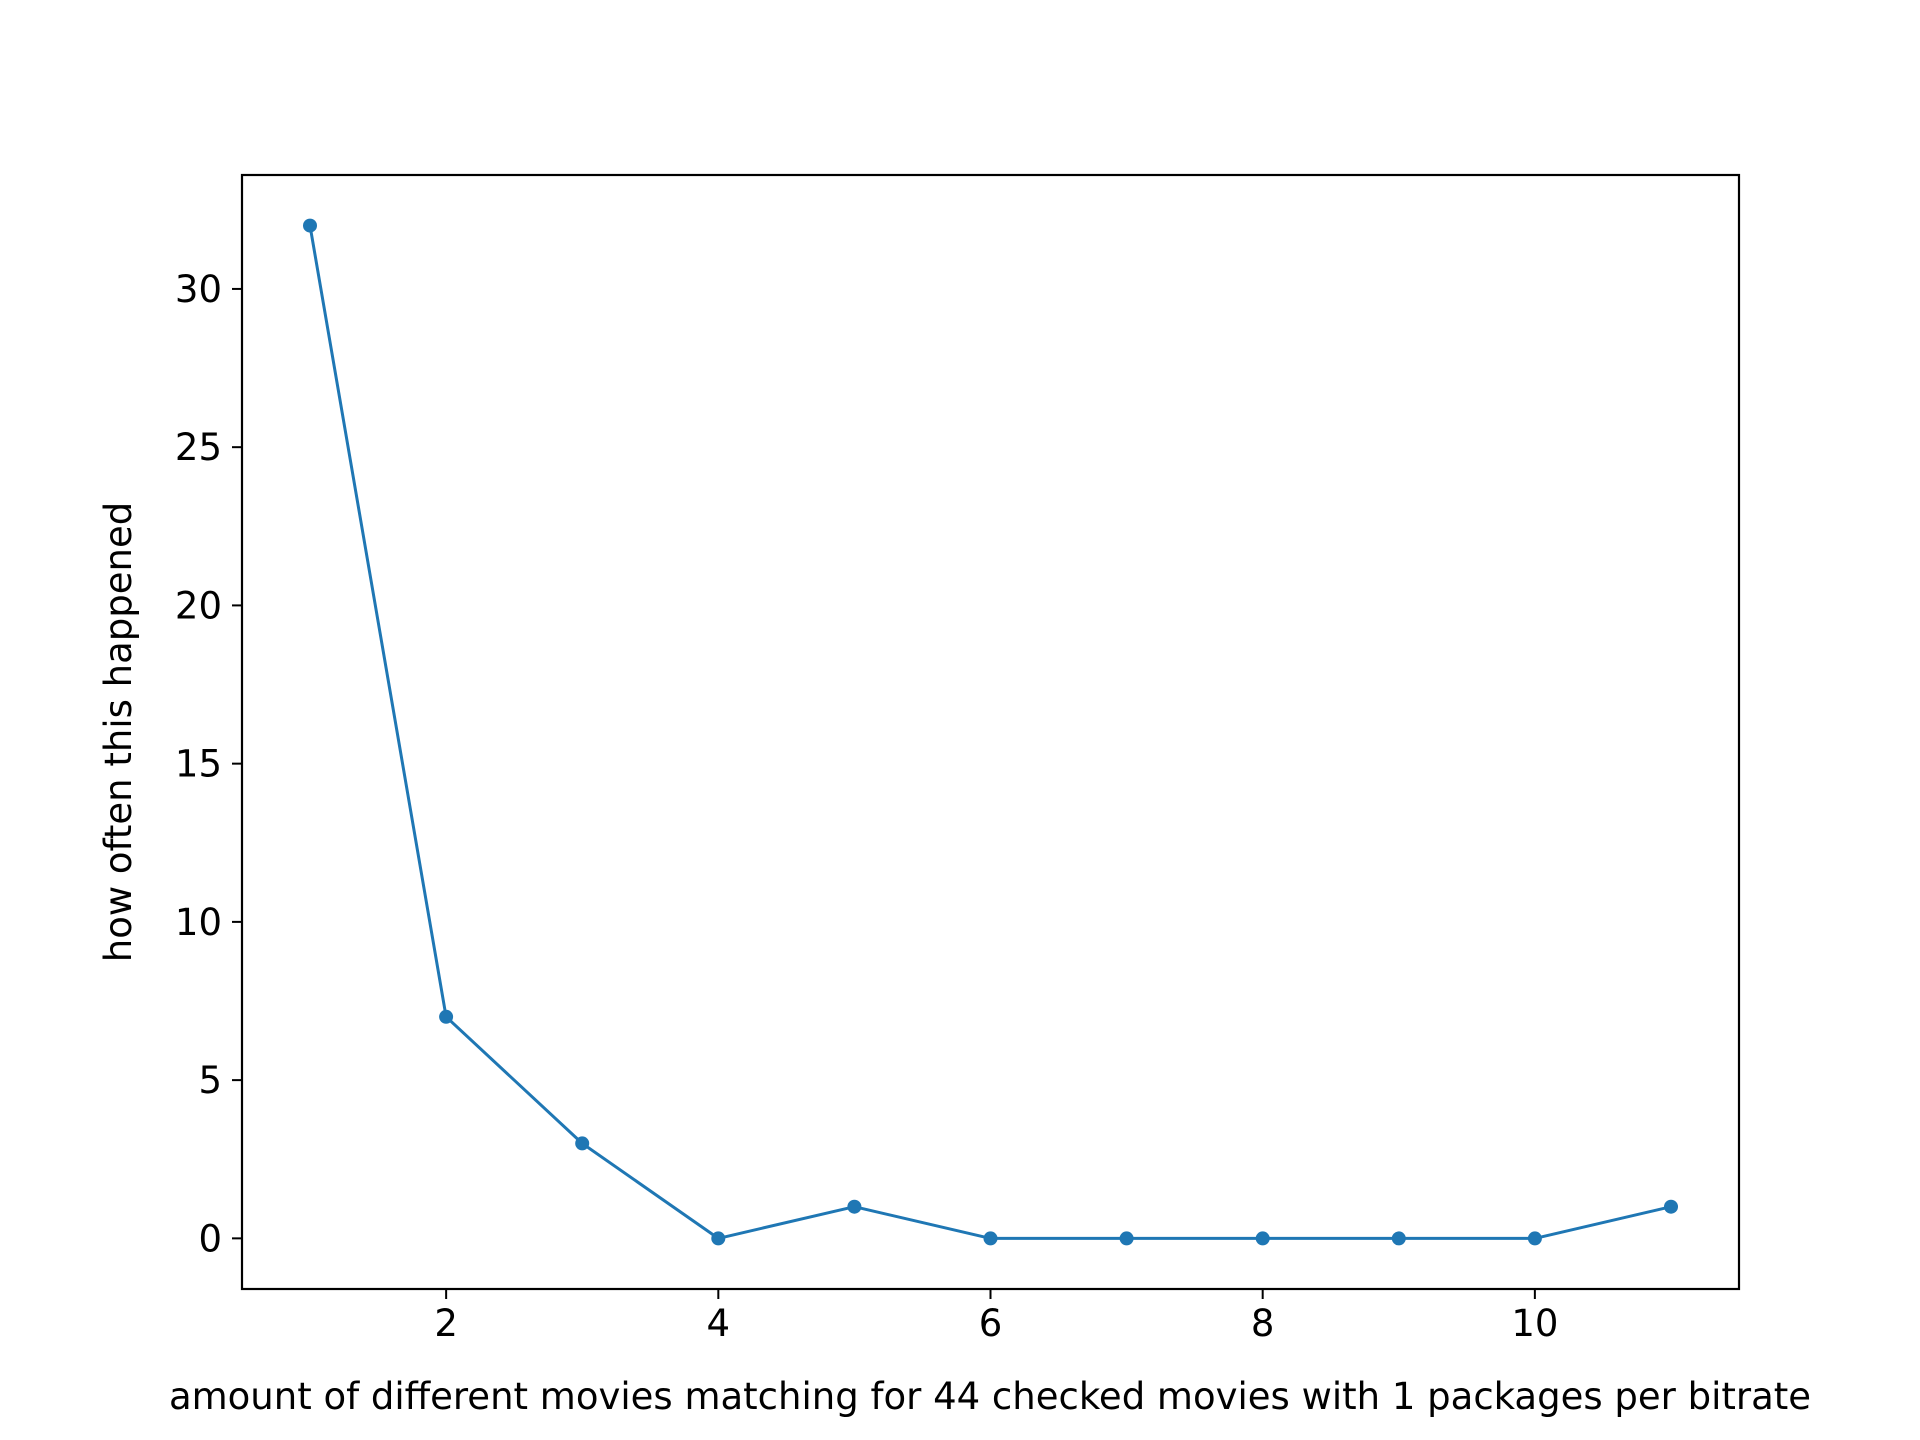 This screenshot has width=1920, height=1440. I want to click on x-axis-ticks: 2 4 6 8 10, so click(996, 1317).